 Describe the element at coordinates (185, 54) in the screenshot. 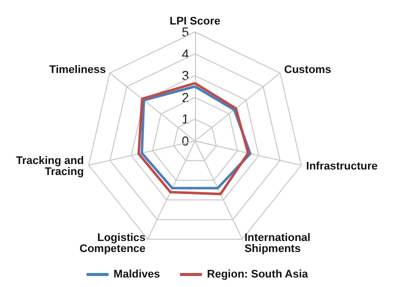

I see `y-tick-label: 4` at that location.